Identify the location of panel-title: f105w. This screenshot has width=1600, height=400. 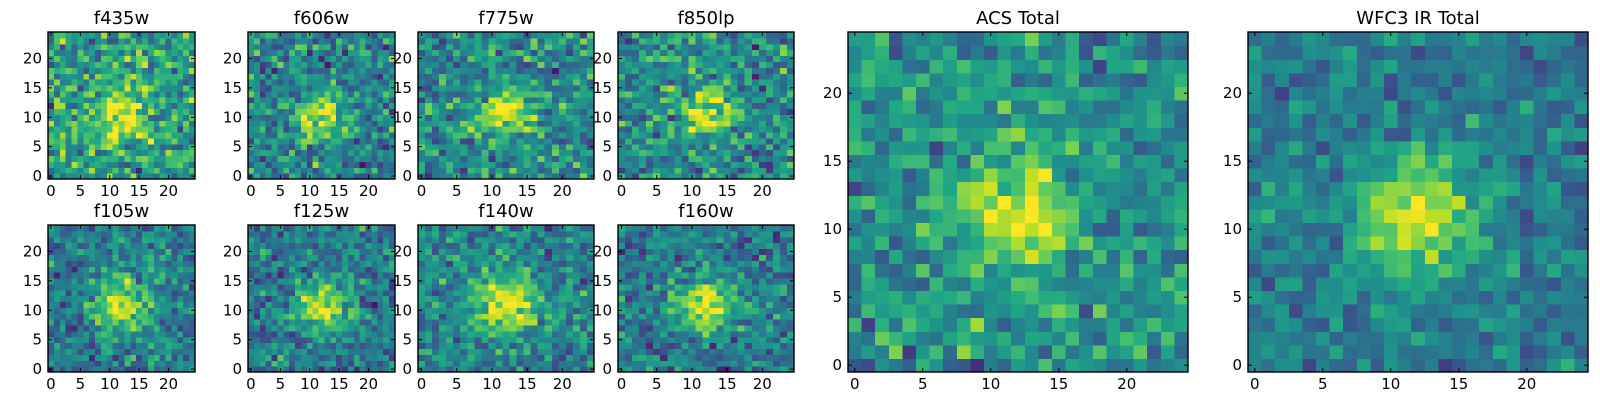
(121, 211).